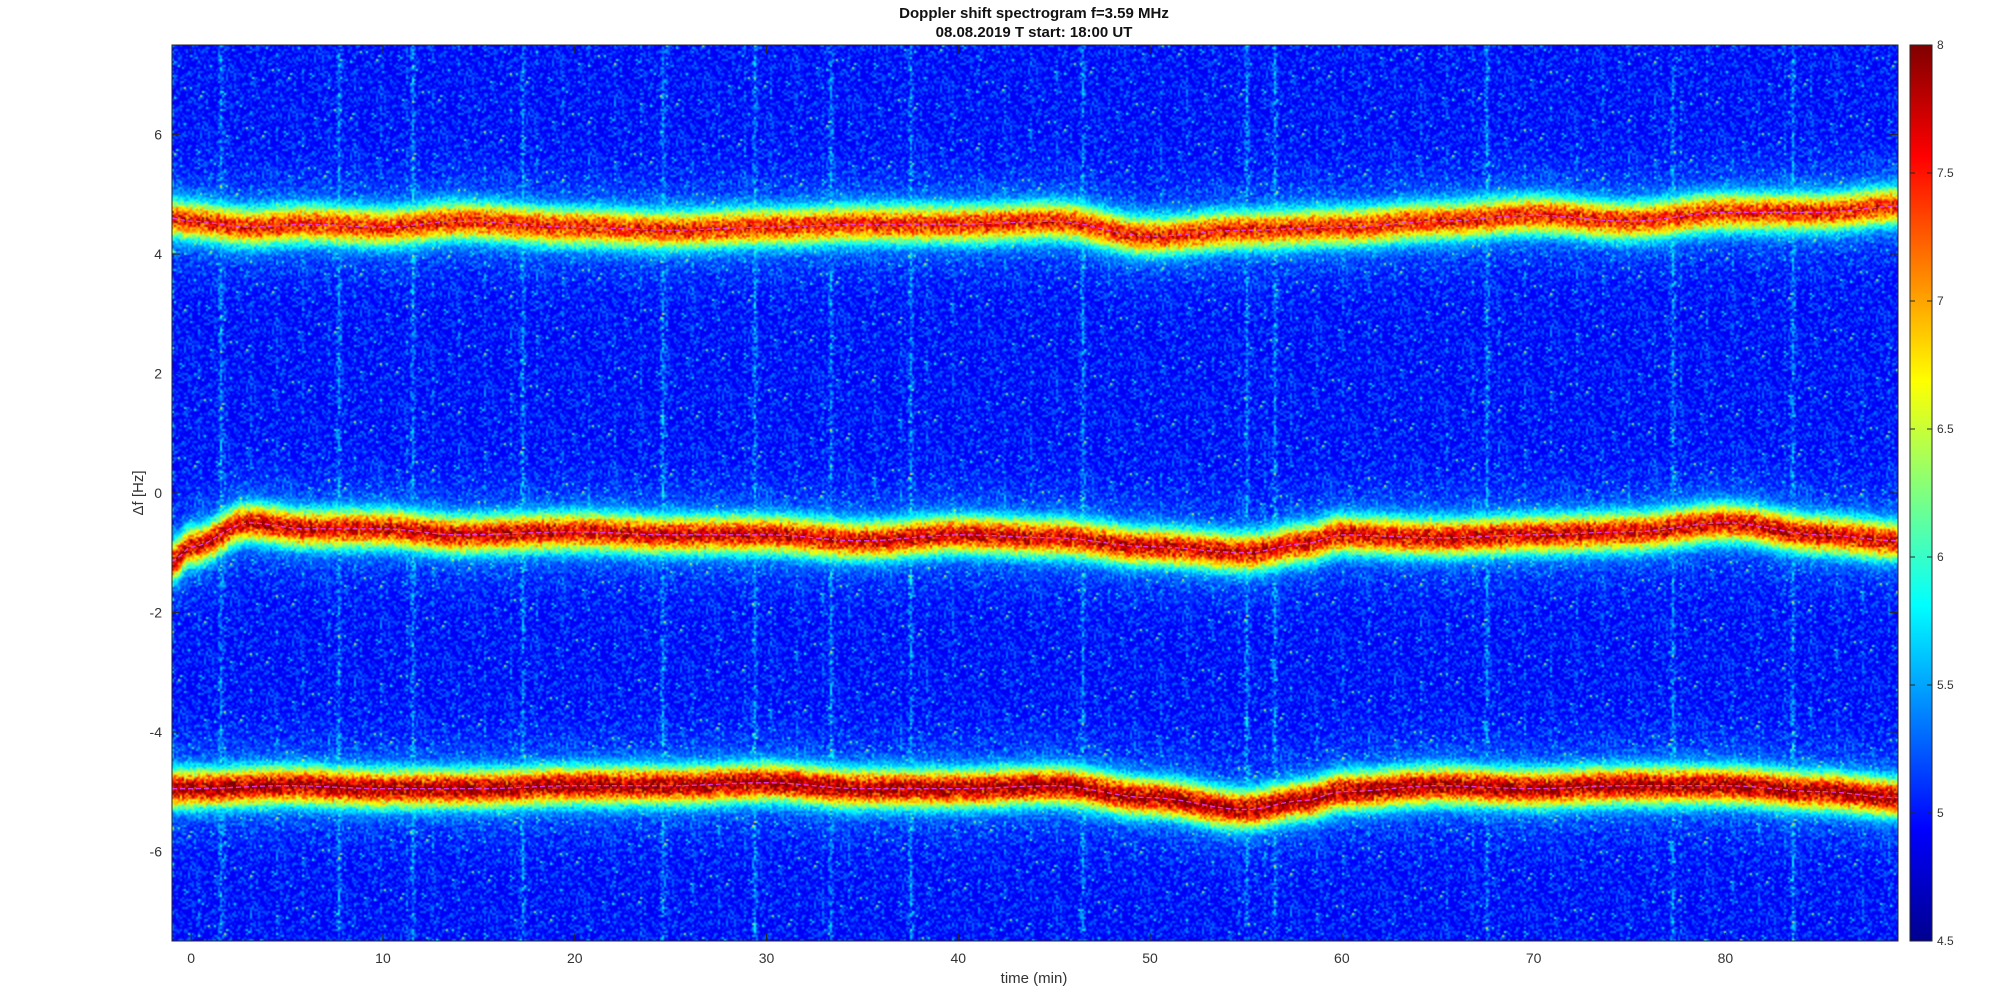 The image size is (2000, 1003). Describe the element at coordinates (1342, 958) in the screenshot. I see `x-tick-label: 60` at that location.